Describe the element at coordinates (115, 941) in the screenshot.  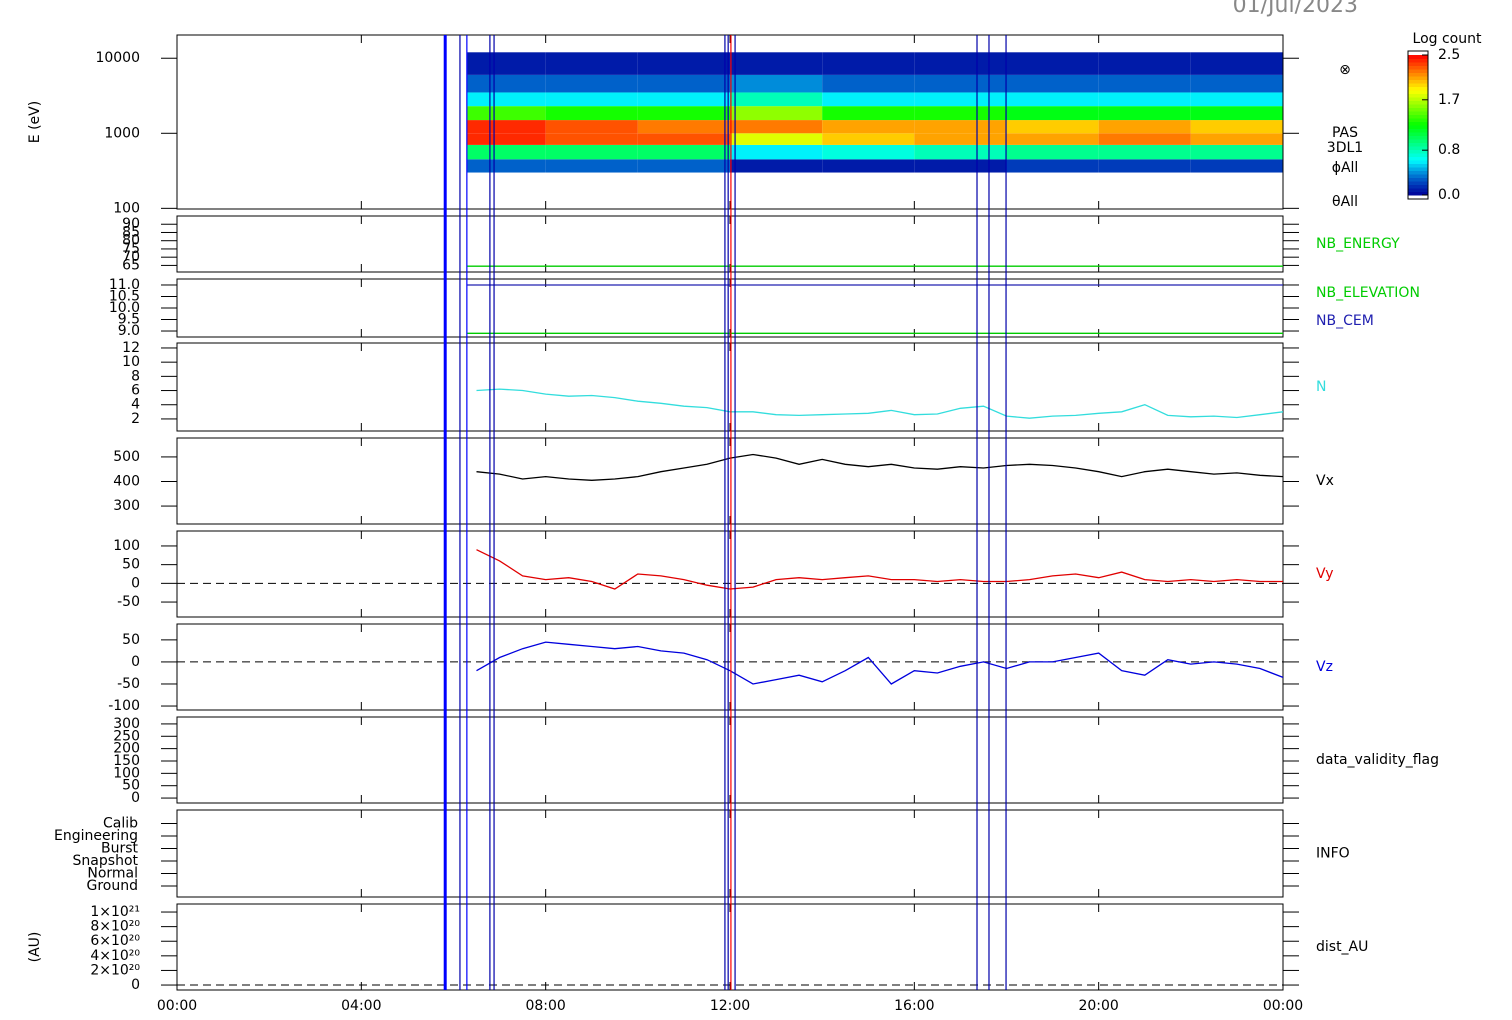
I see `y-tick-label: 6×10²⁰` at that location.